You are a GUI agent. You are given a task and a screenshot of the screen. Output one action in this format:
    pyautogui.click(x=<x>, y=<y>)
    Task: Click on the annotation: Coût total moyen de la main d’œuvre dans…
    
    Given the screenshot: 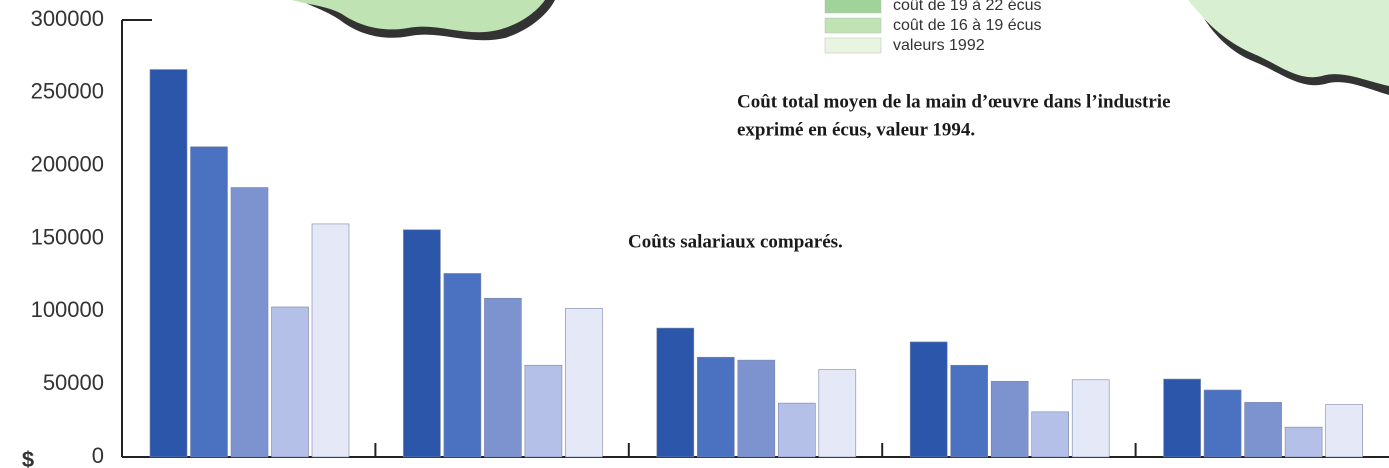 What is the action you would take?
    pyautogui.click(x=954, y=101)
    